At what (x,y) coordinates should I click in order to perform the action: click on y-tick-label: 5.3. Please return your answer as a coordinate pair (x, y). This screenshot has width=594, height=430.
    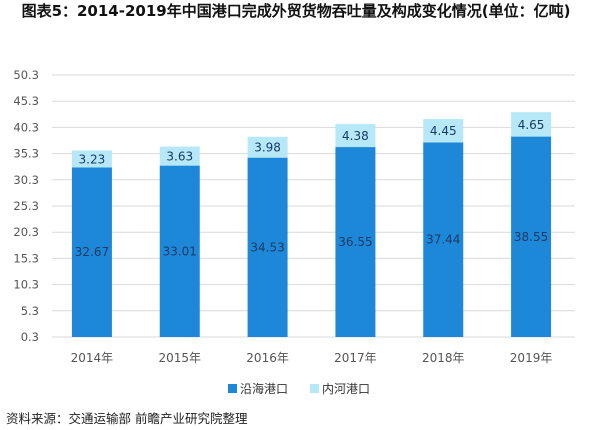
    Looking at the image, I should click on (30, 311).